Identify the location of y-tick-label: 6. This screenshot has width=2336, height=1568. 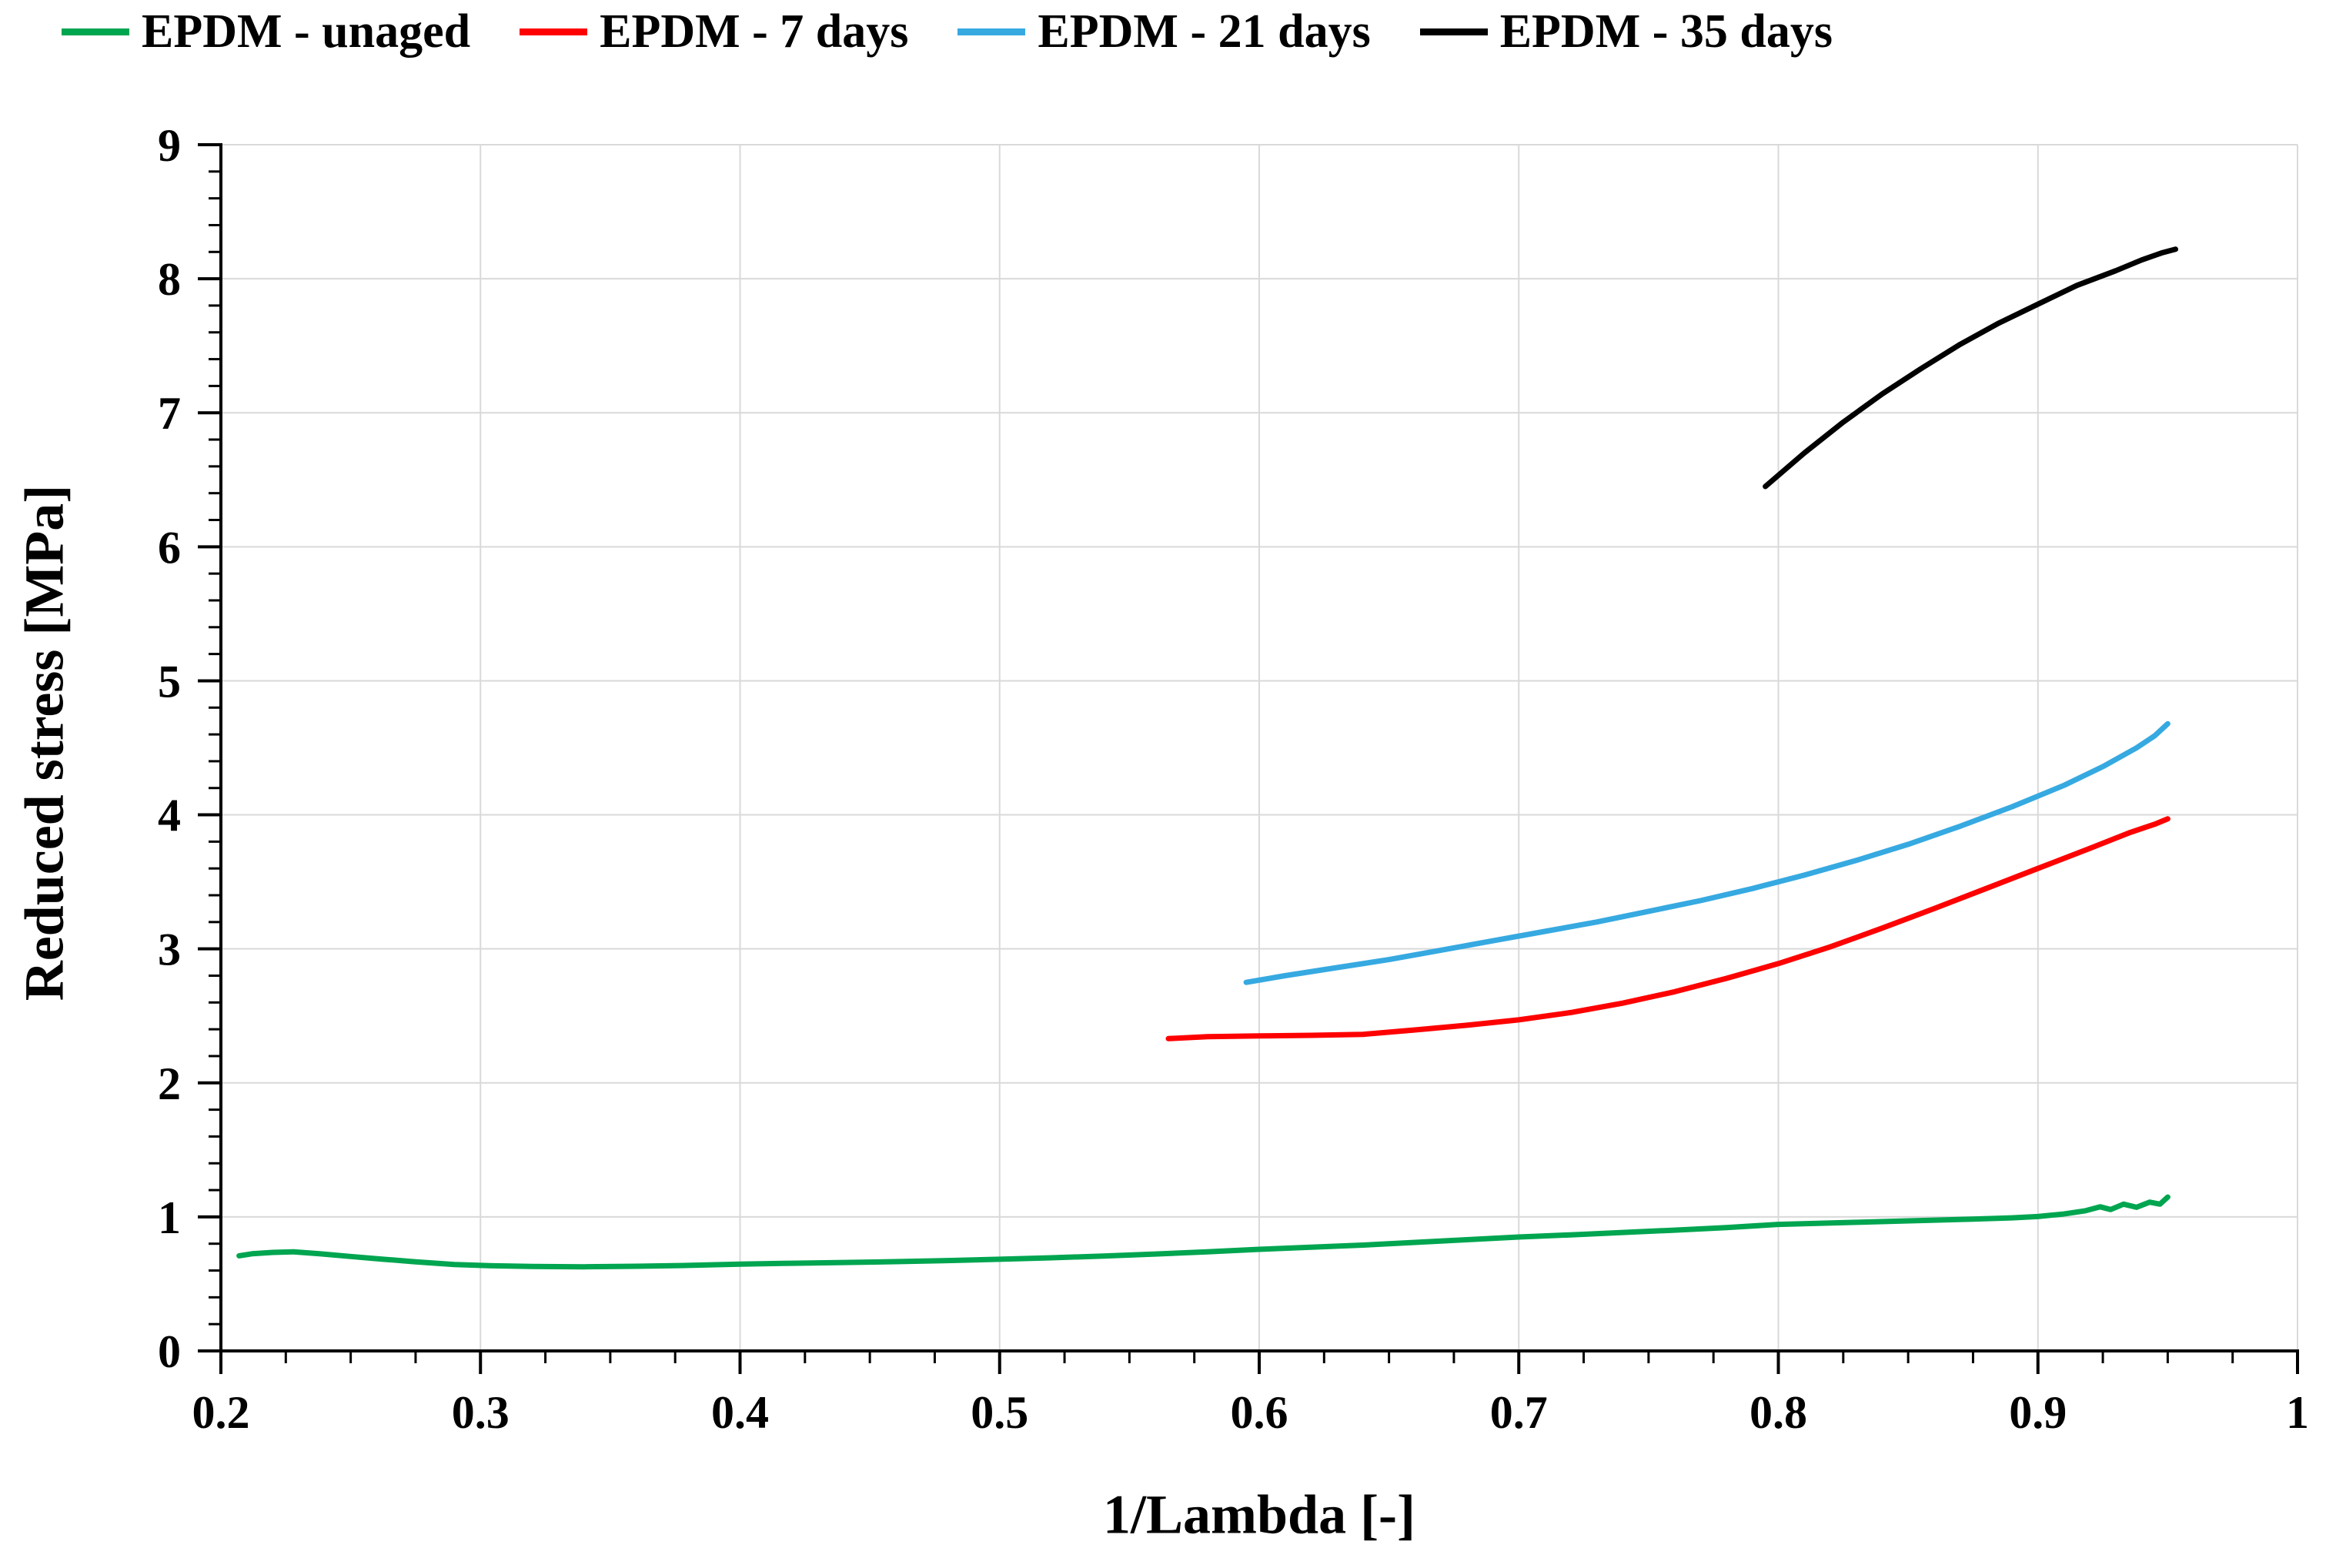
(169, 547).